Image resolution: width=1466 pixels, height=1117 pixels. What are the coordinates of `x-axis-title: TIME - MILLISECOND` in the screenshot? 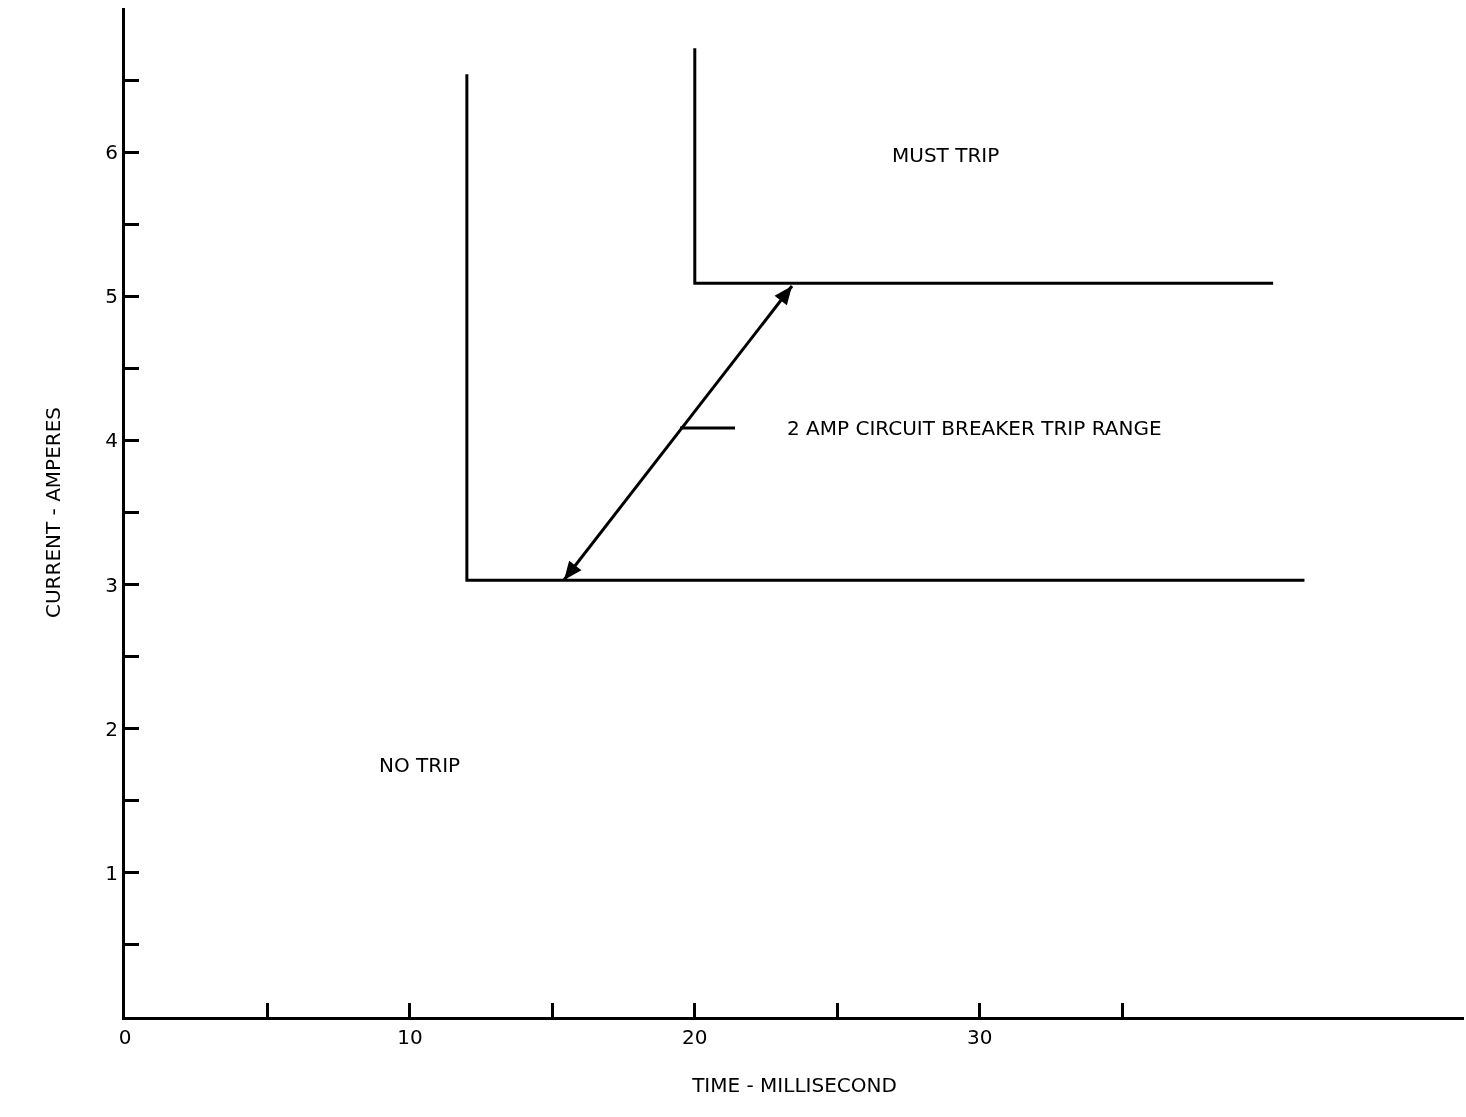 It's located at (794, 1084).